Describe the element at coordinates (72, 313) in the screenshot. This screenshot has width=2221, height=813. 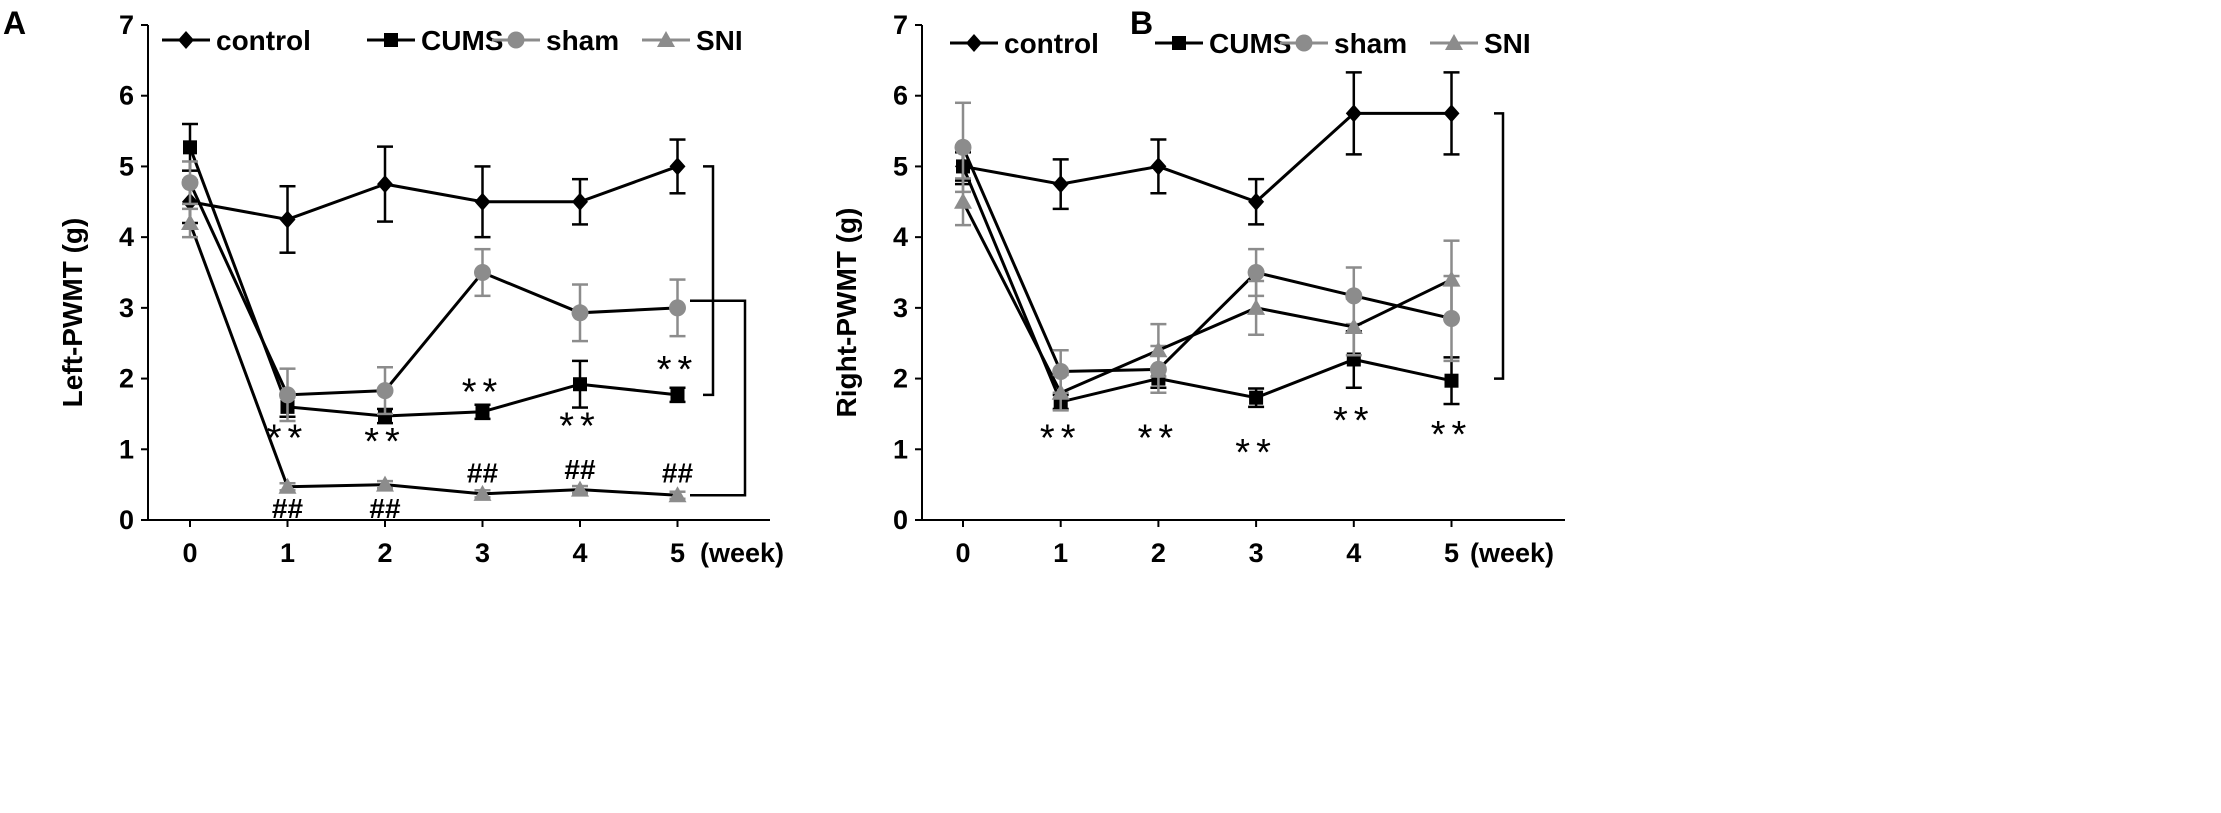
I see `y-axis-label: Left-PWMT (g)` at that location.